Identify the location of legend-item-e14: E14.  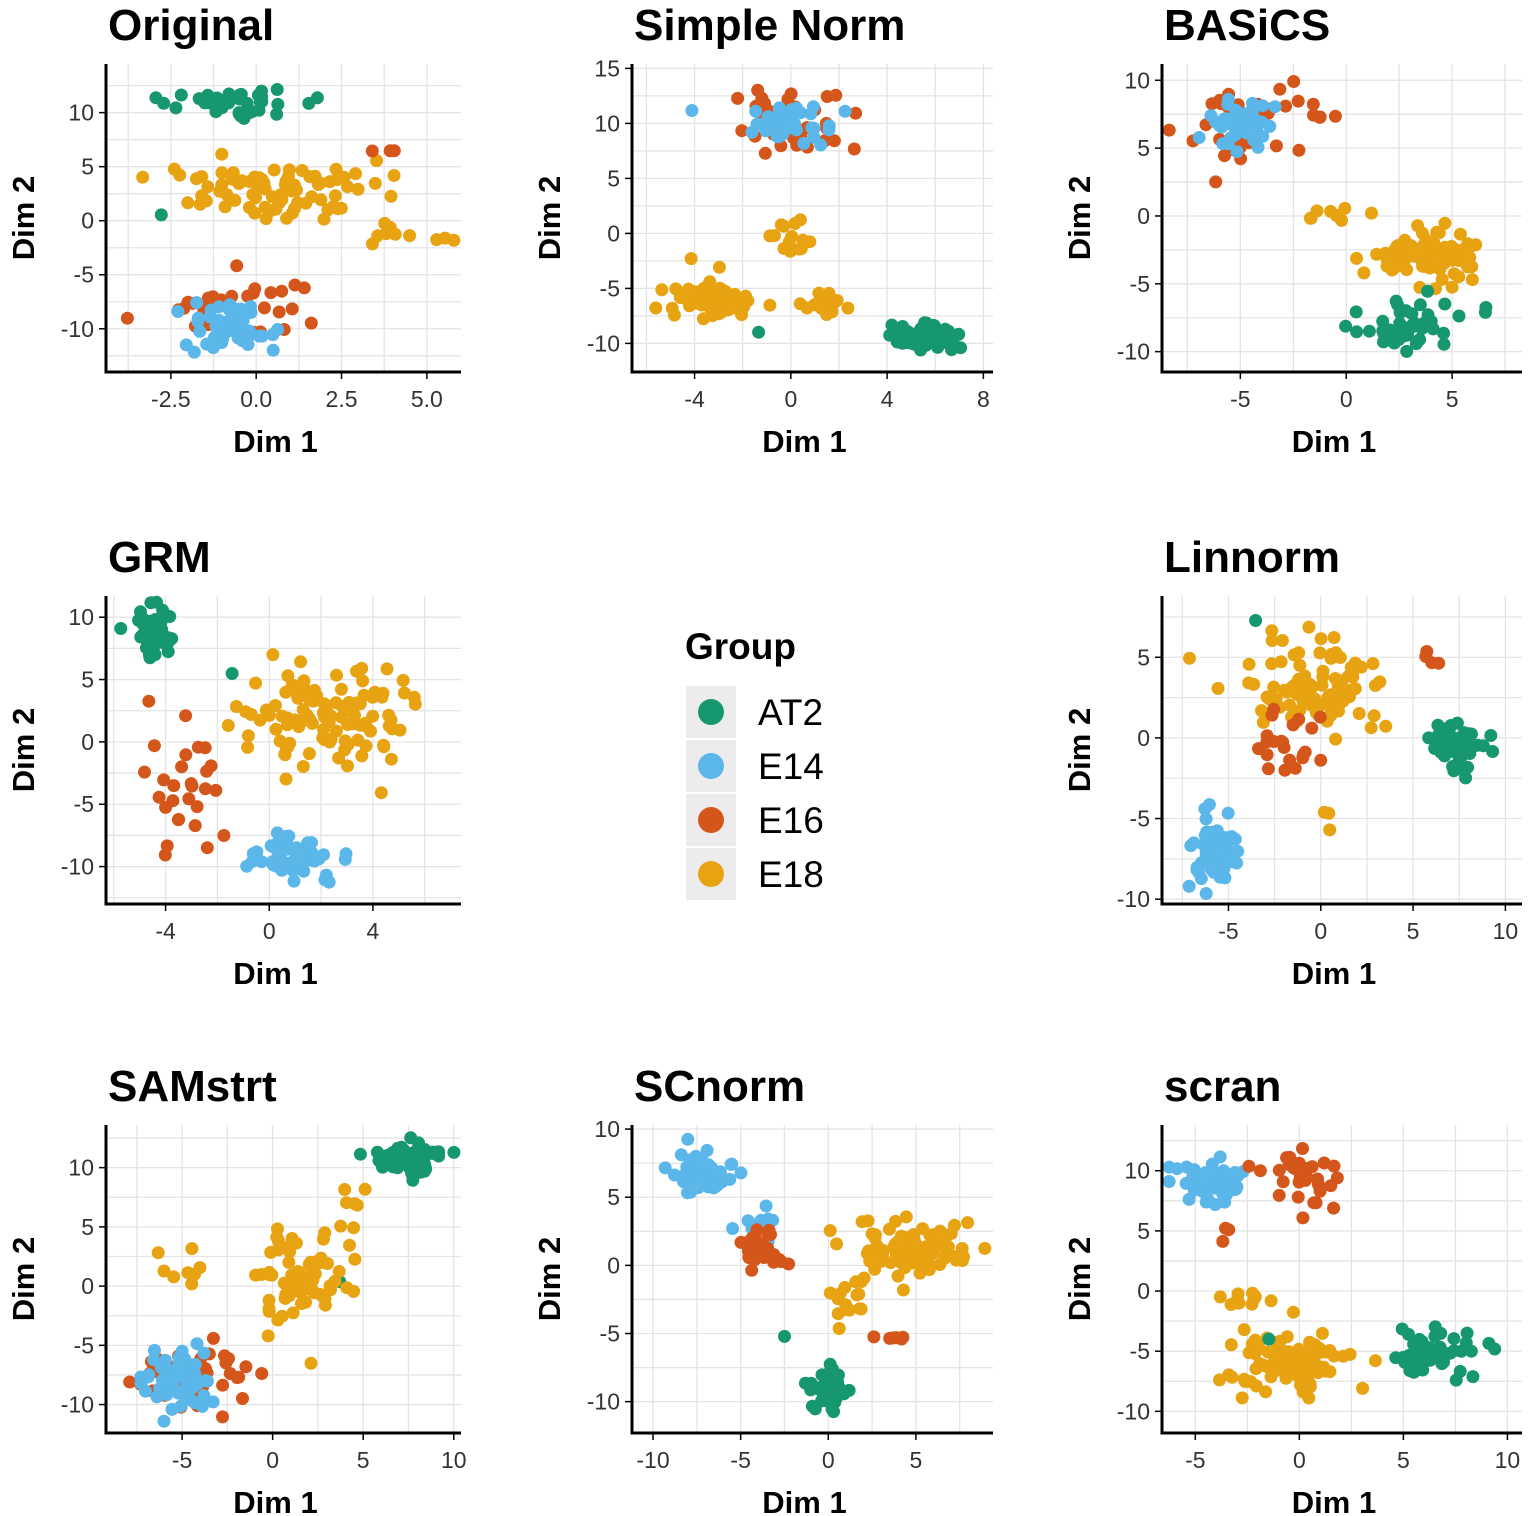
(755, 766).